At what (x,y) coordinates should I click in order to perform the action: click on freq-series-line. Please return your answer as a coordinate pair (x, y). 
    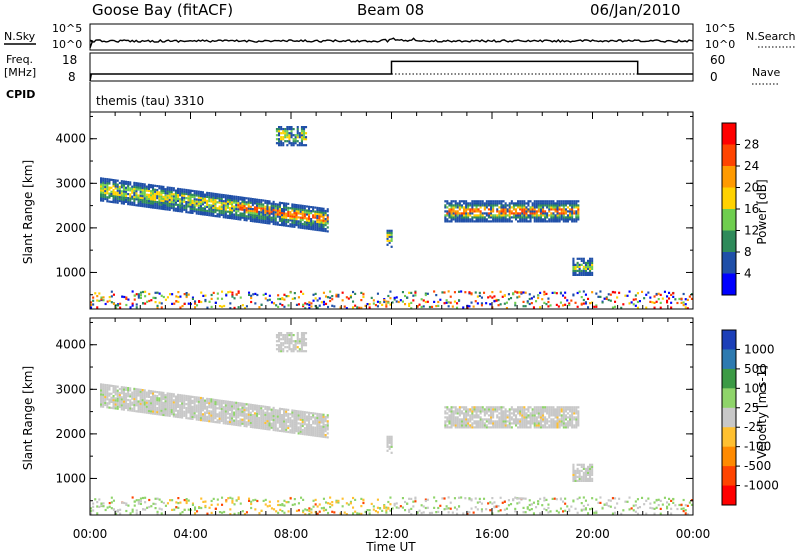
    Looking at the image, I should click on (391, 71).